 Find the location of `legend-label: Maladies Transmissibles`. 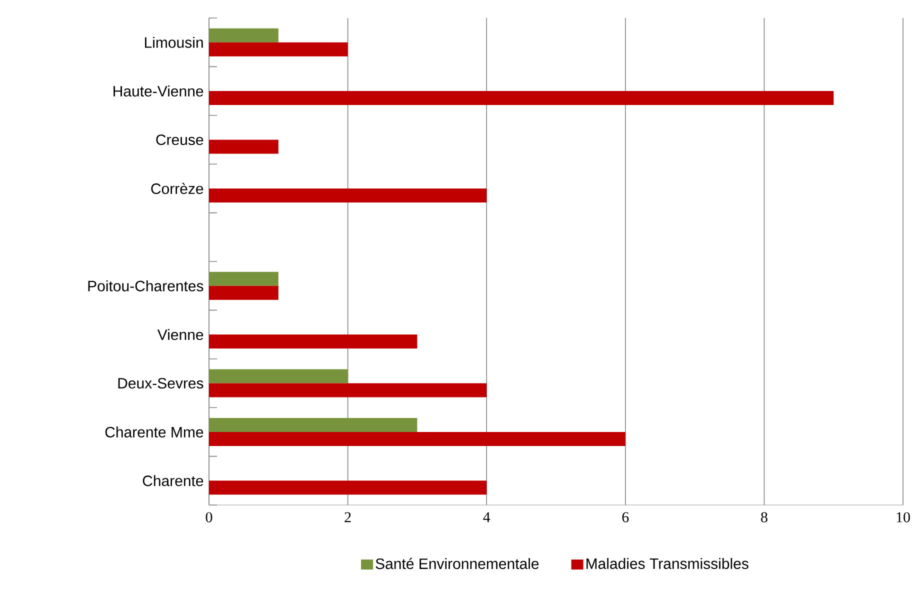

legend-label: Maladies Transmissibles is located at coordinates (667, 563).